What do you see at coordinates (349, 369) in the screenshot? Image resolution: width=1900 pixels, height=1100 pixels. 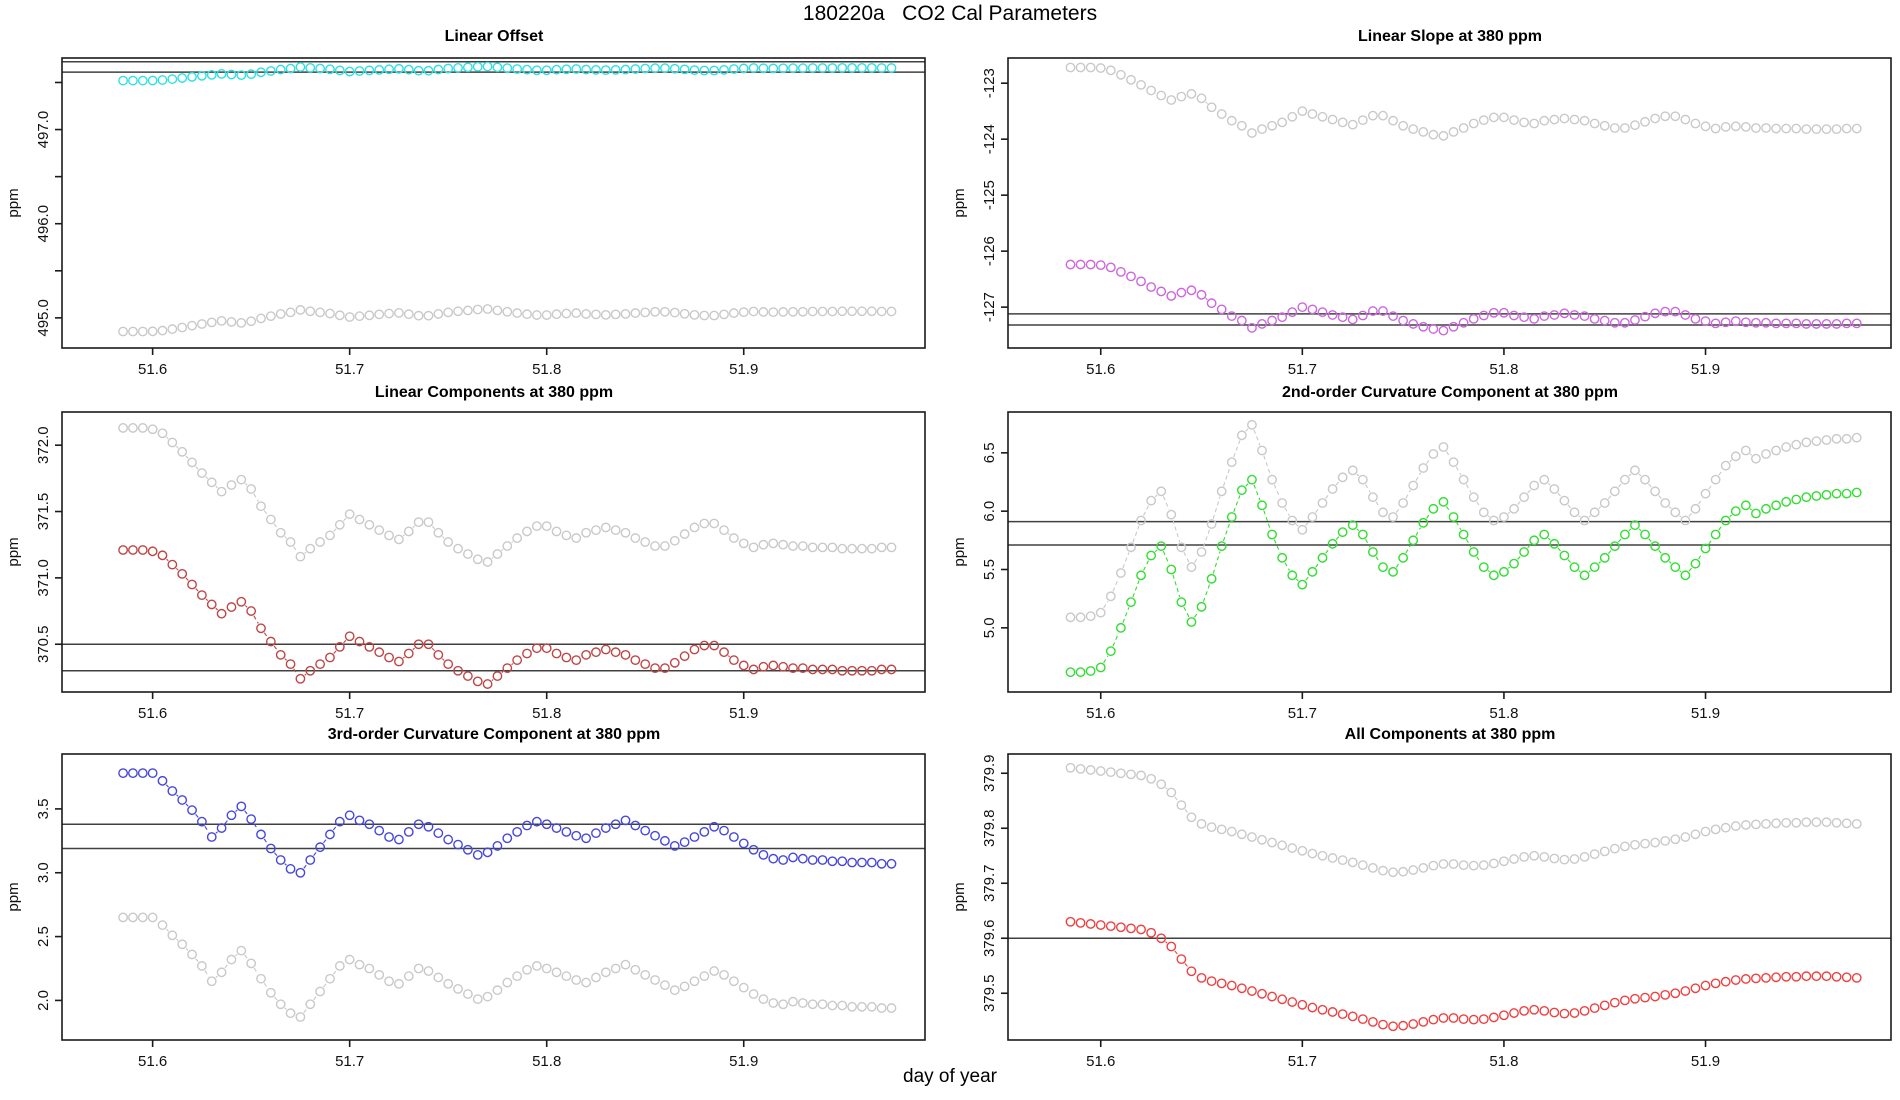 I see `x-tick-label: 51.7` at bounding box center [349, 369].